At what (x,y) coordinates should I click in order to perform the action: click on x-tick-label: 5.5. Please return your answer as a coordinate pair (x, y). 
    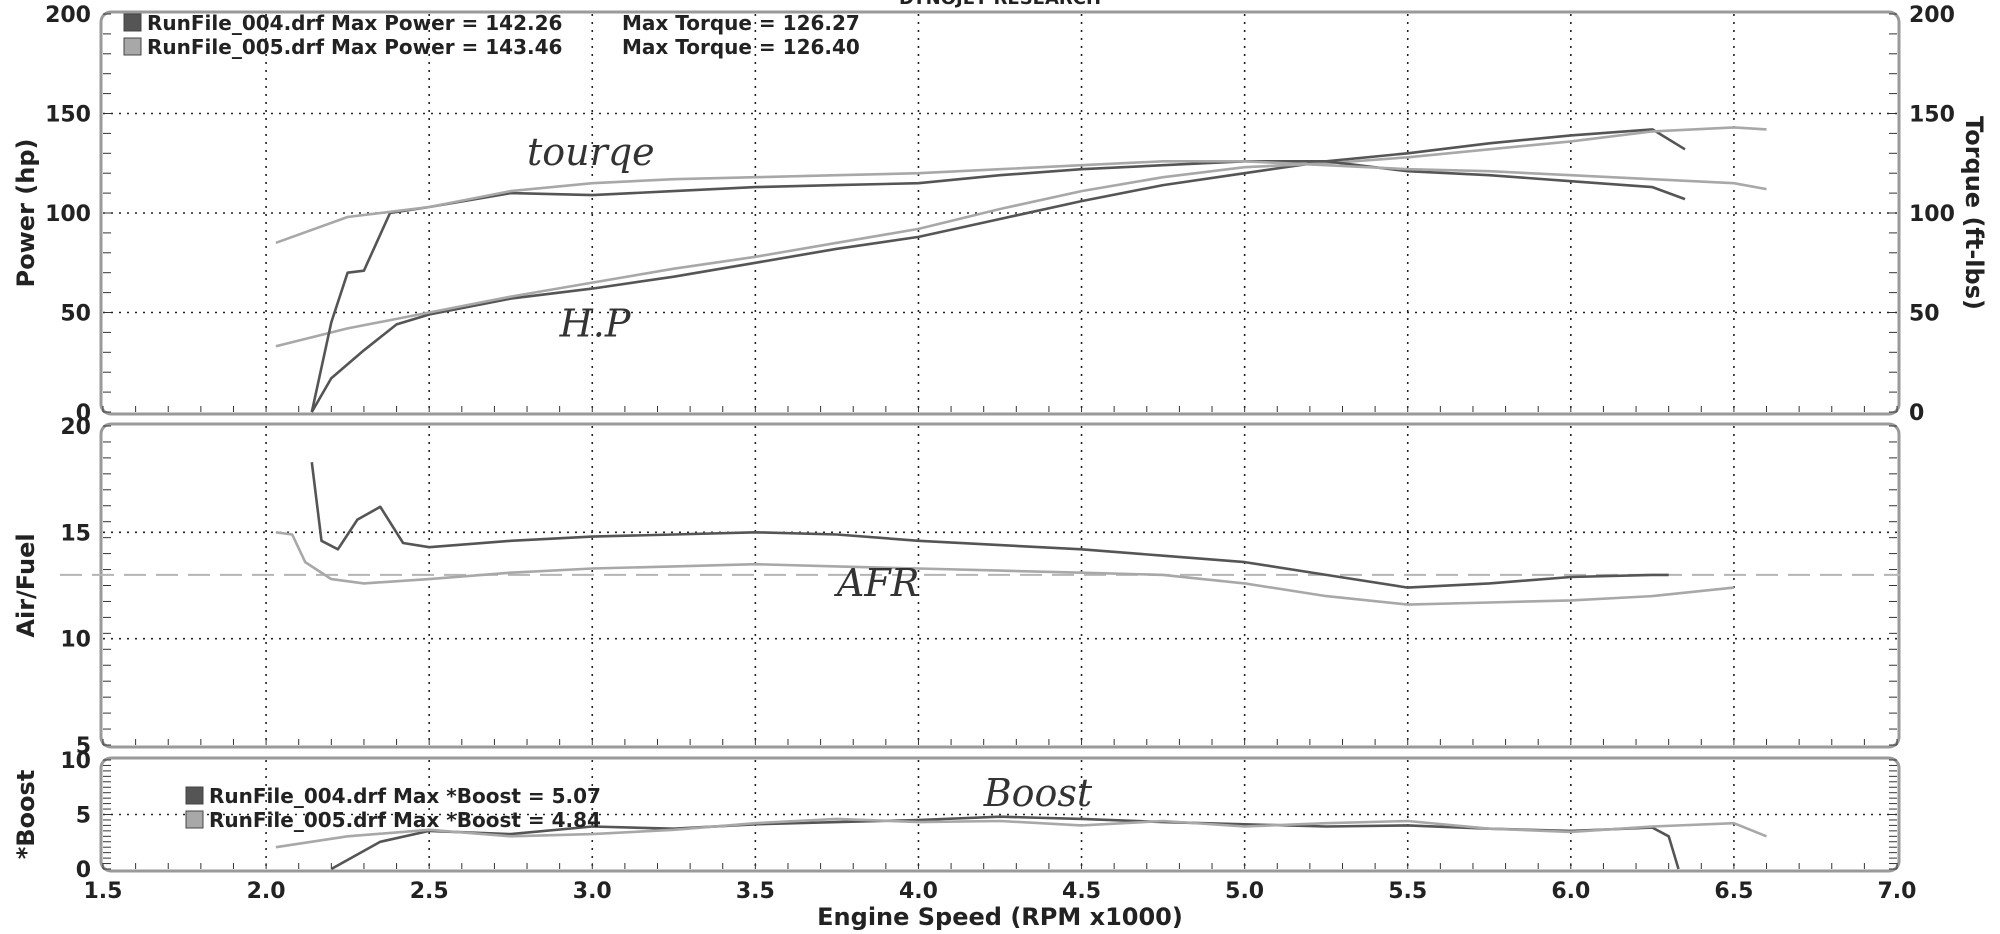
    Looking at the image, I should click on (1407, 891).